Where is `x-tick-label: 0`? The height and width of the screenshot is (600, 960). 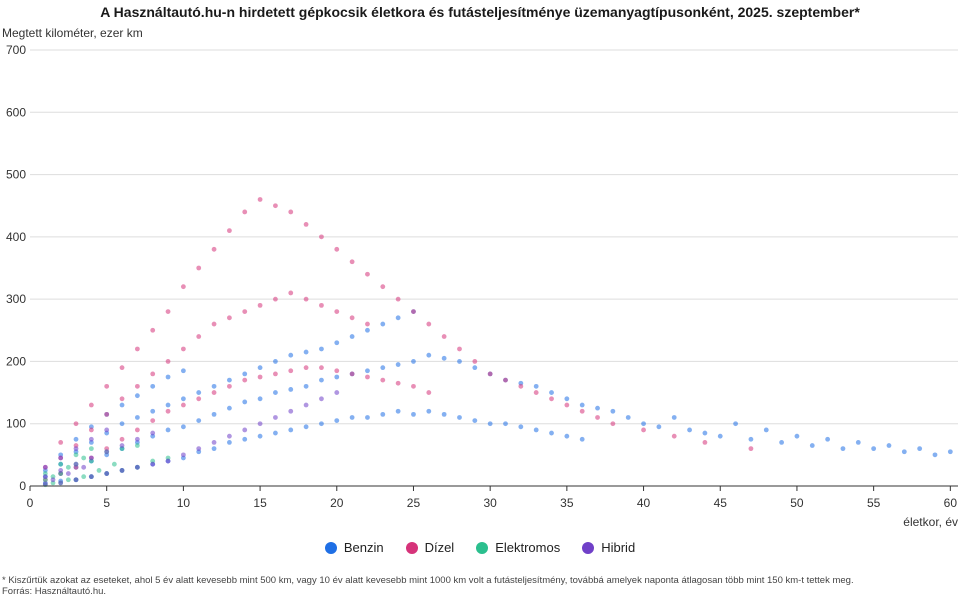
x-tick-label: 0 is located at coordinates (30, 503).